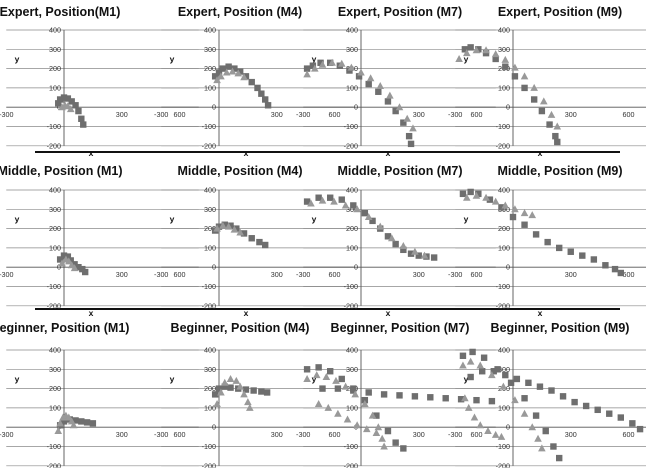  I want to click on chart-title: Beginner, Position (M1), so click(64, 328).